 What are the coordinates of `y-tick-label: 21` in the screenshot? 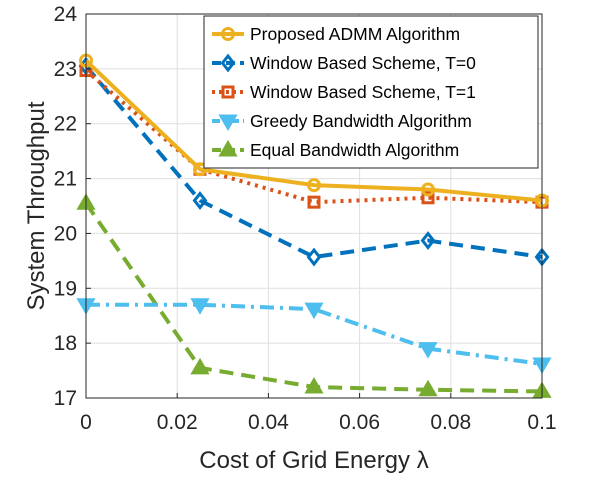 It's located at (65, 179).